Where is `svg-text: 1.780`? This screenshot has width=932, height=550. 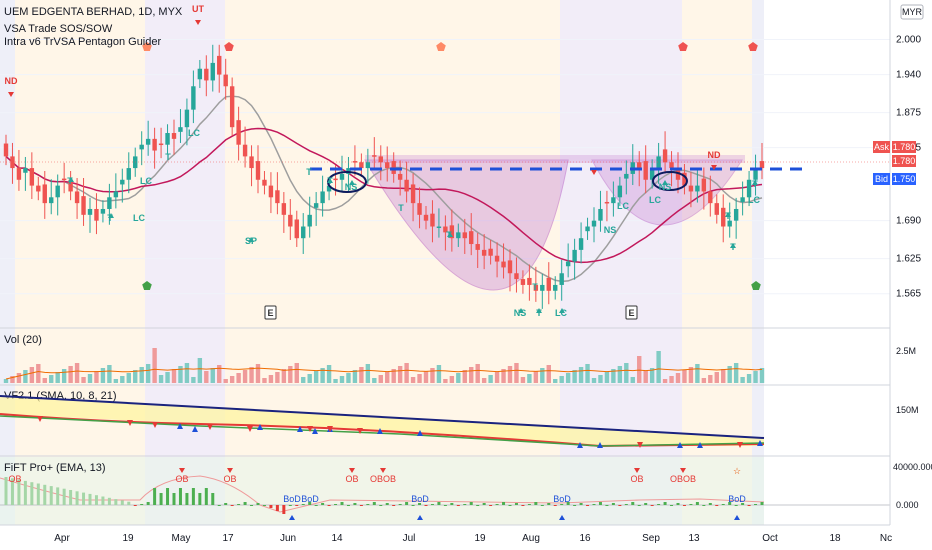 svg-text: 1.780 is located at coordinates (904, 147).